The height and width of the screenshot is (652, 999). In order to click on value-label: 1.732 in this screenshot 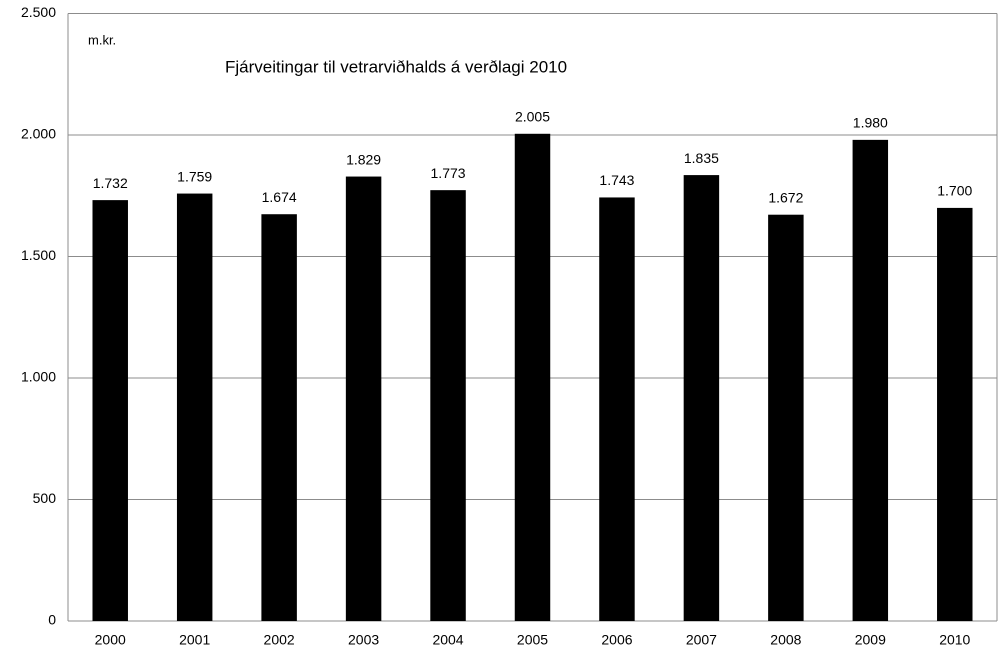, I will do `click(110, 183)`.